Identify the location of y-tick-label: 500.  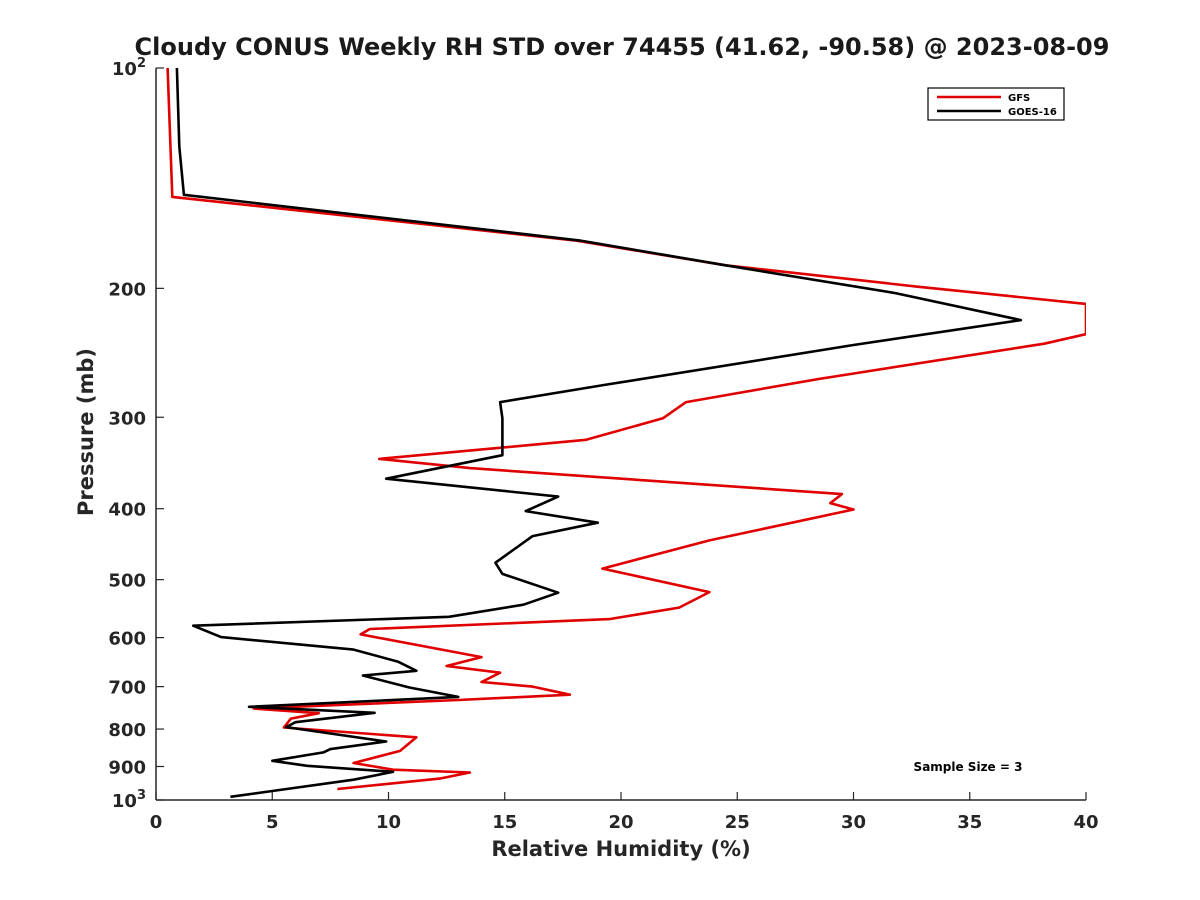
(127, 581).